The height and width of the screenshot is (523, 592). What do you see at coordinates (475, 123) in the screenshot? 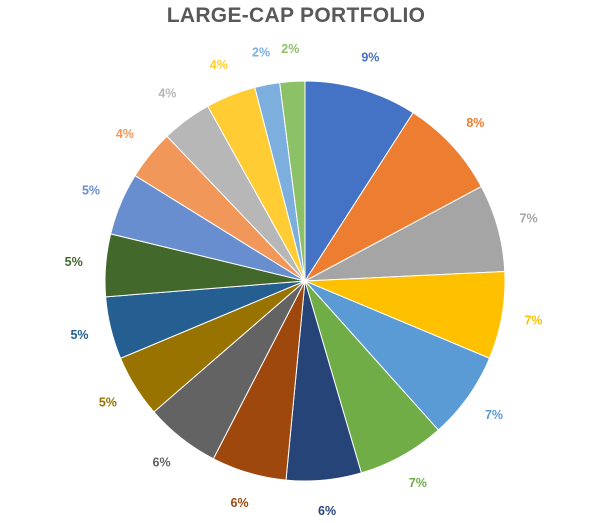
I see `slice-label-2: 8%` at bounding box center [475, 123].